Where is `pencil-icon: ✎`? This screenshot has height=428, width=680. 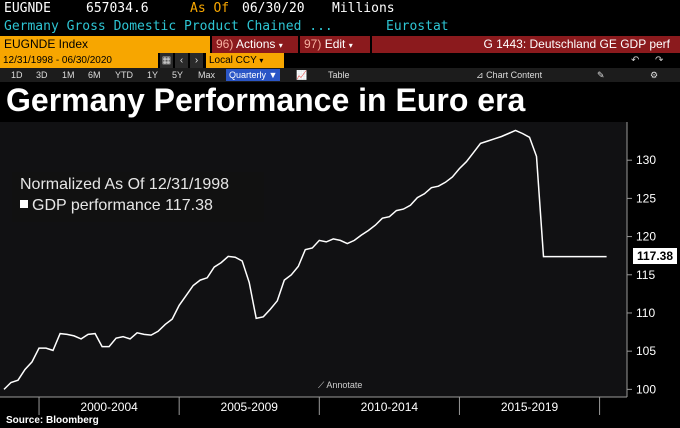
pencil-icon: ✎ is located at coordinates (601, 75).